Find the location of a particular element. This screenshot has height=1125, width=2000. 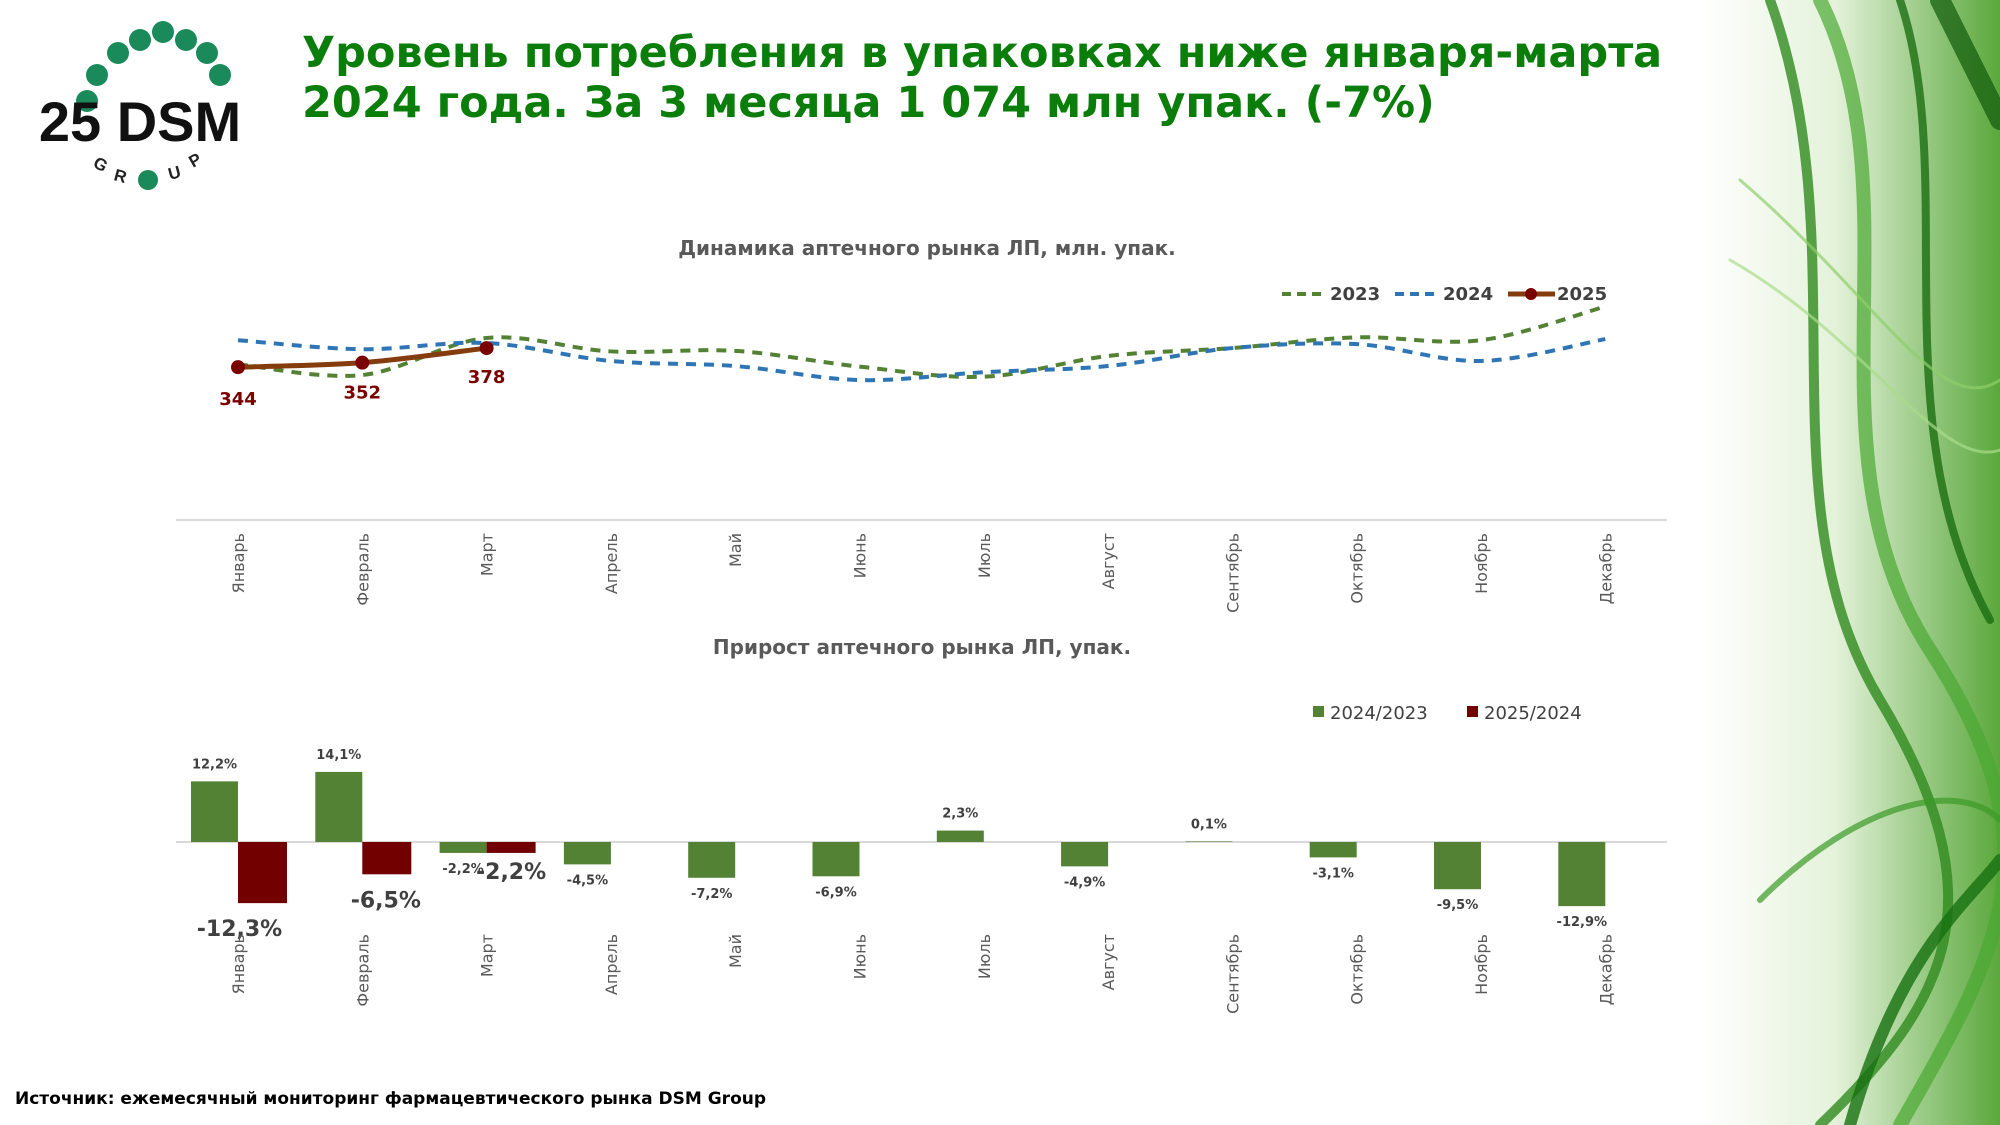

legend-swatch-2024-2023 is located at coordinates (1318, 711).